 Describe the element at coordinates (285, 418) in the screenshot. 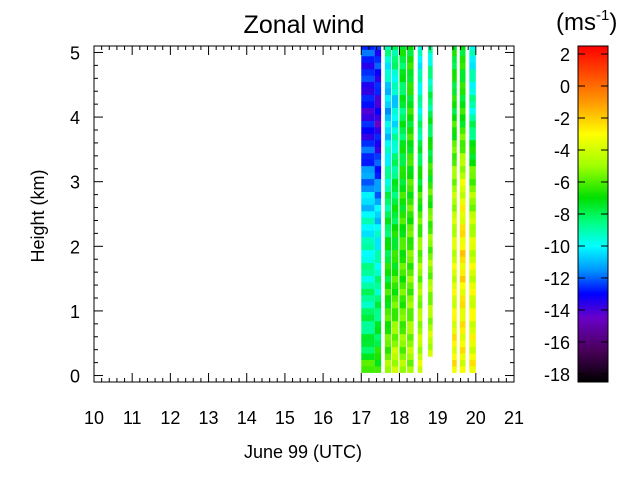

I see `x-tick-label: 15` at that location.